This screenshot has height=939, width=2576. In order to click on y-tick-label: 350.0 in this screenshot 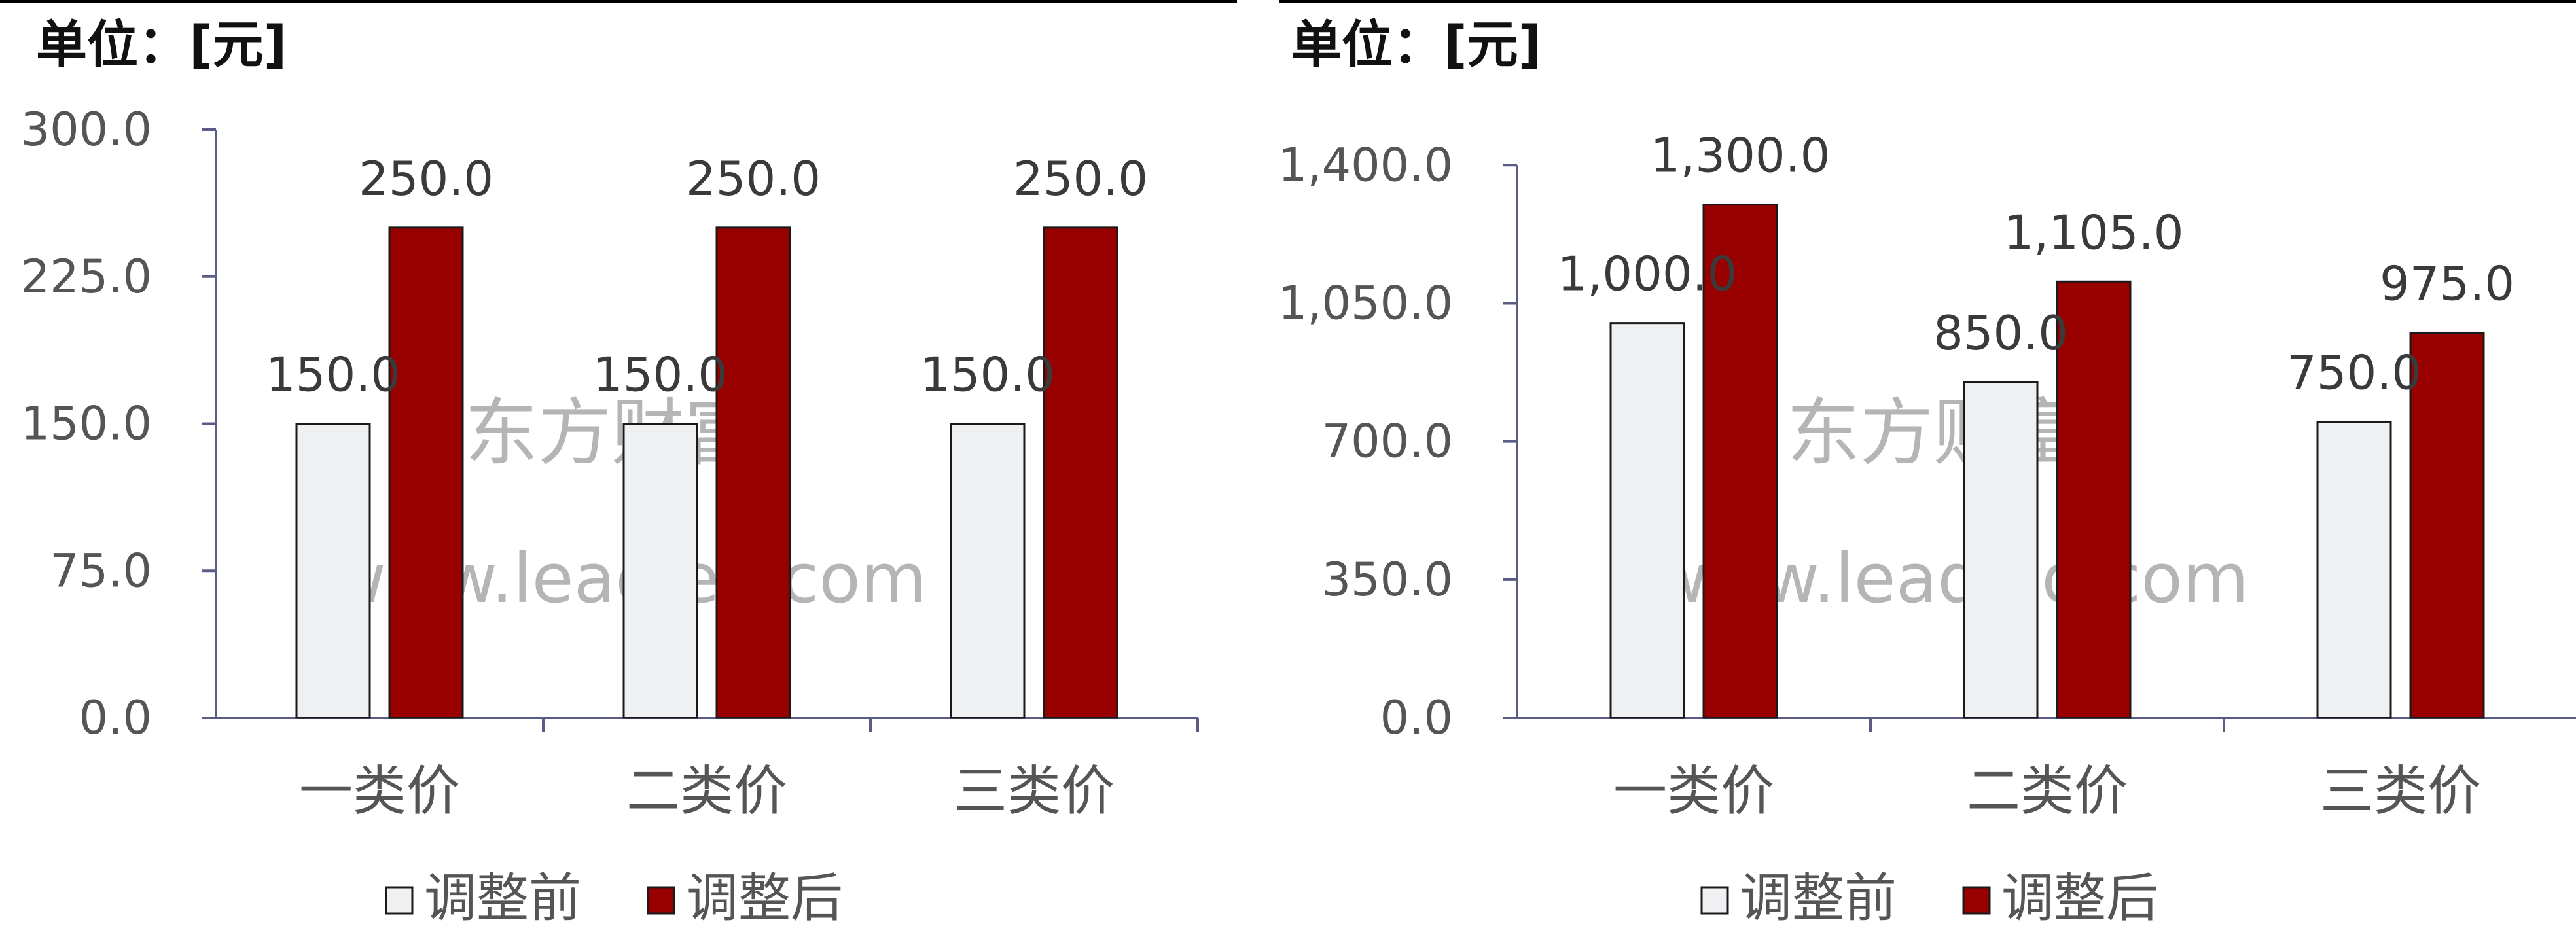, I will do `click(1387, 580)`.